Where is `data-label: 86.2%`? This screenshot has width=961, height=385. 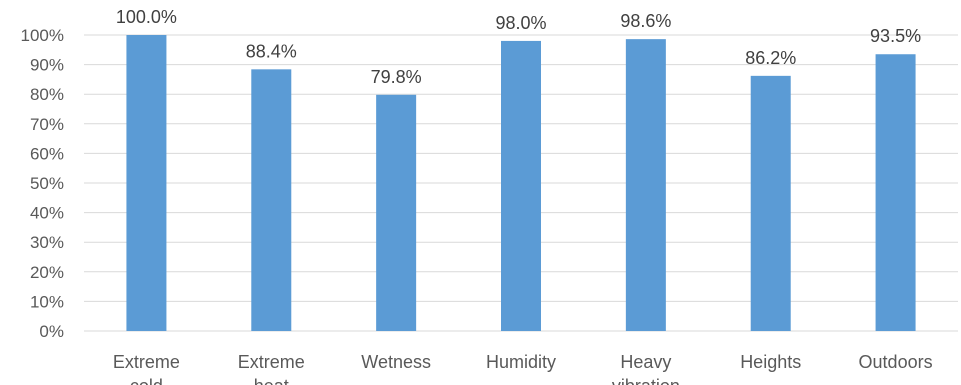 data-label: 86.2% is located at coordinates (770, 58).